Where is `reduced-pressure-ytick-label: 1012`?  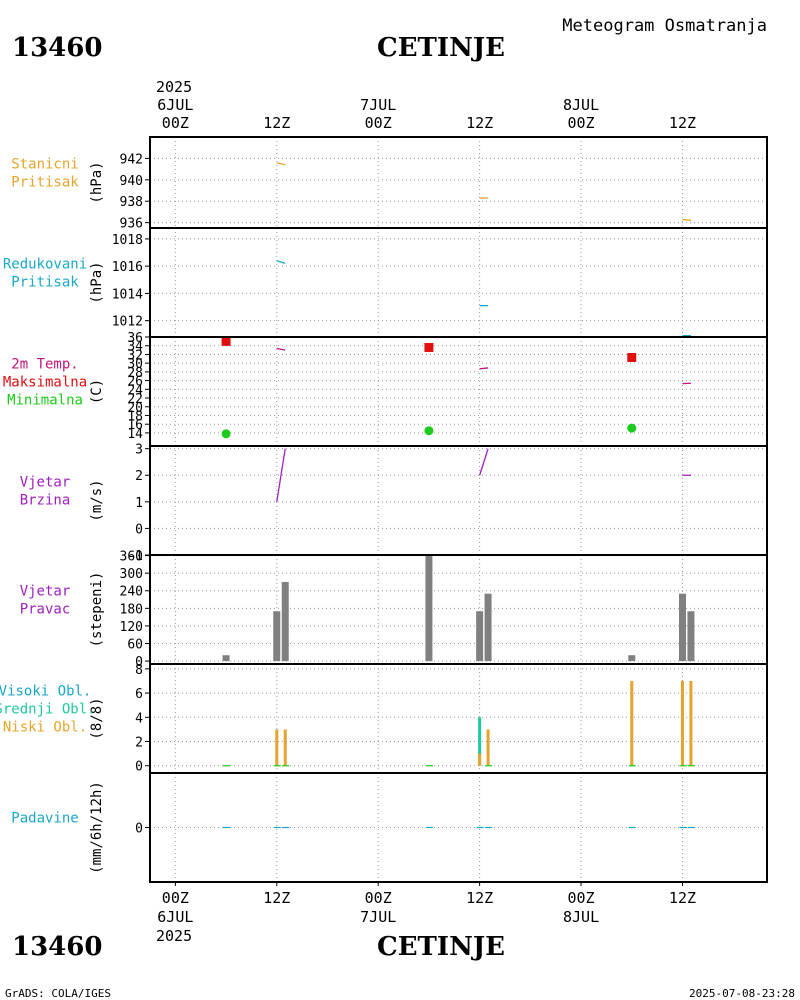
reduced-pressure-ytick-label: 1012 is located at coordinates (127, 322).